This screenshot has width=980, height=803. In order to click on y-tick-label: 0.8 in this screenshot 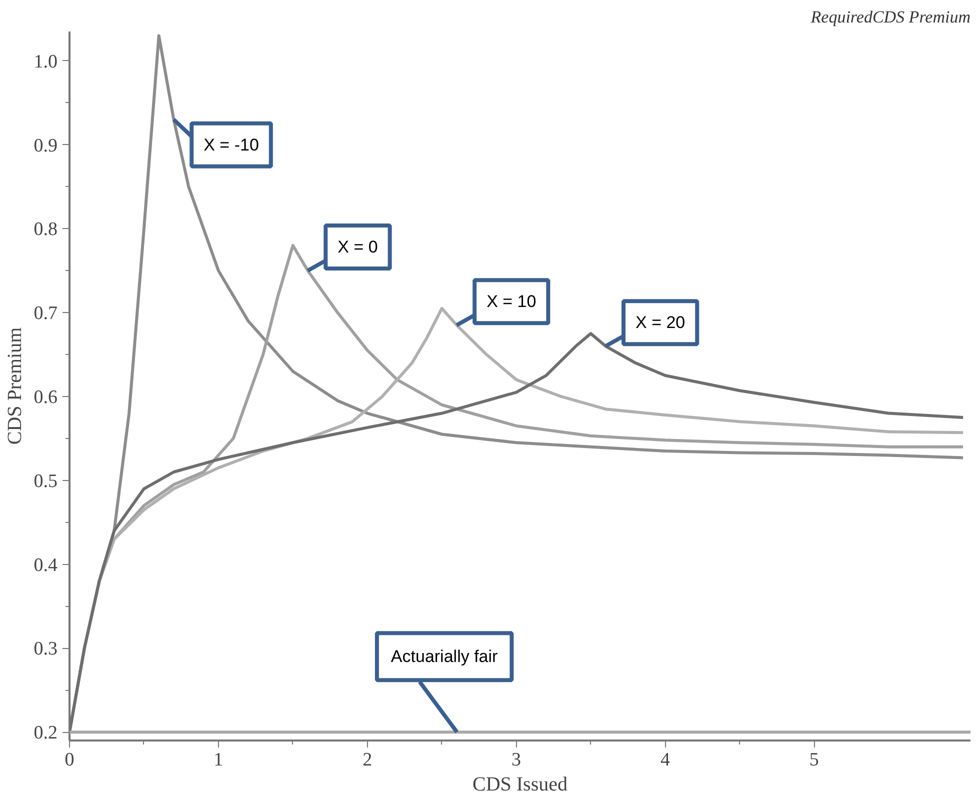, I will do `click(46, 229)`.